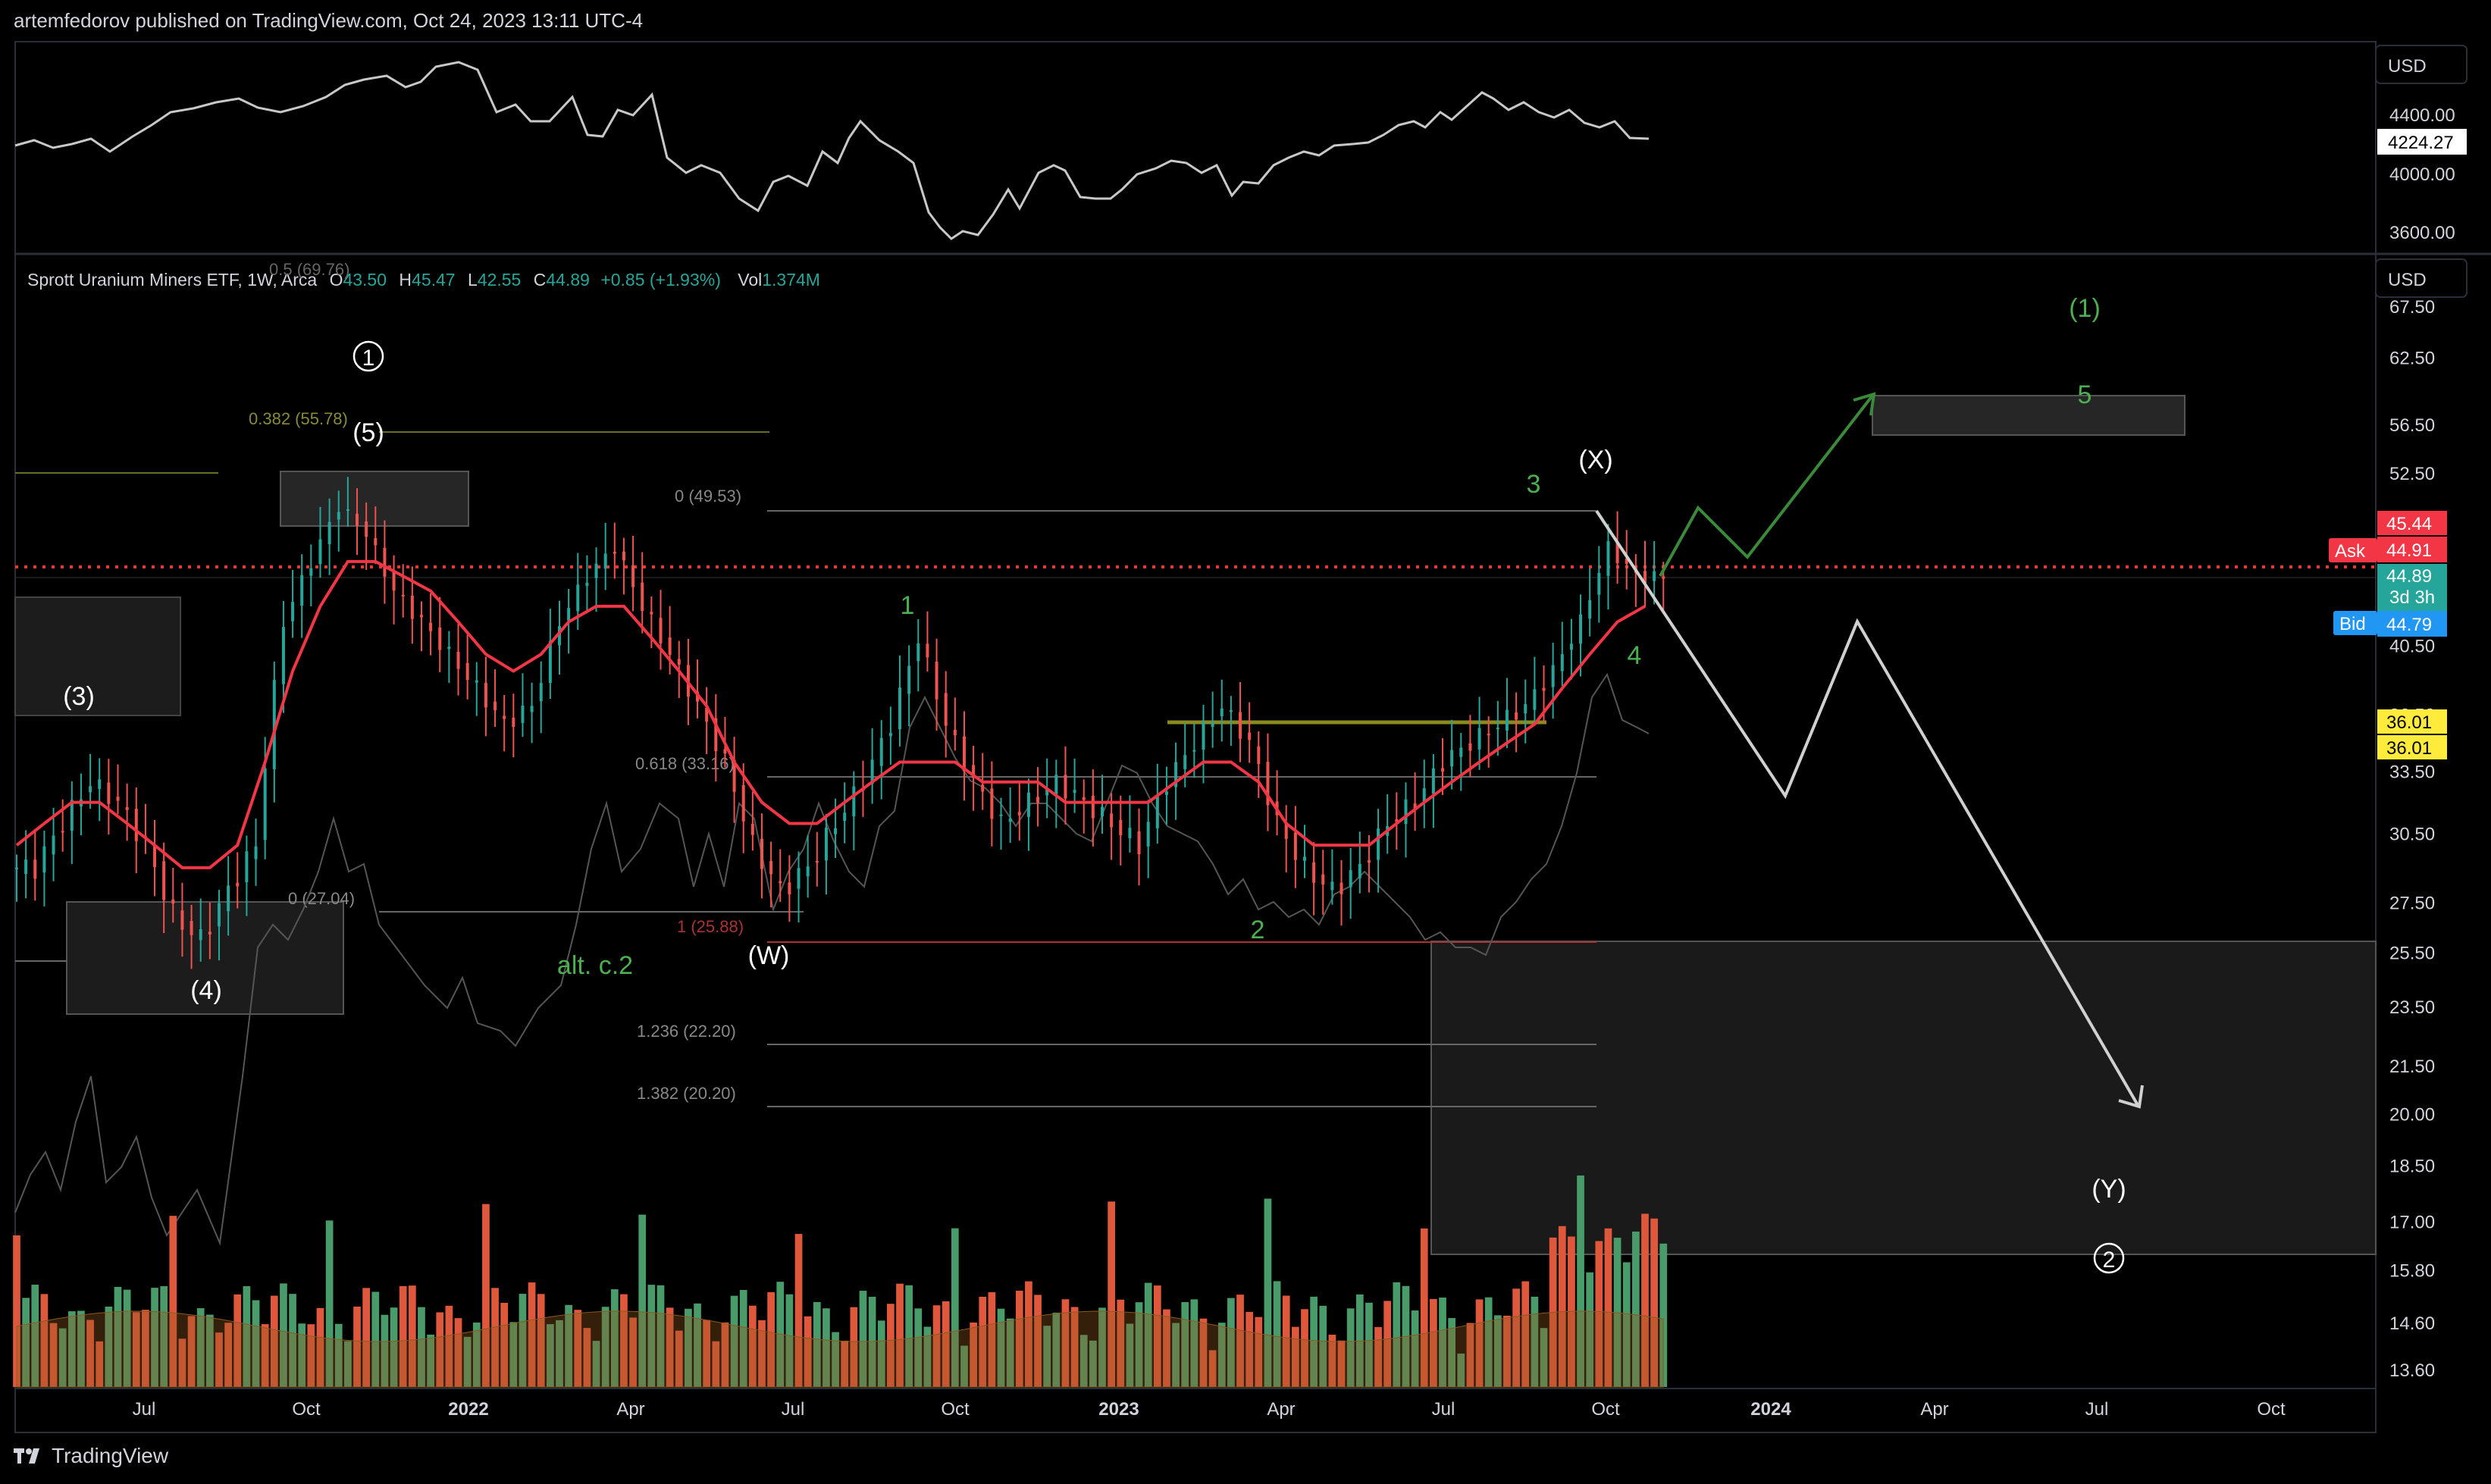 Image resolution: width=2491 pixels, height=1484 pixels. Describe the element at coordinates (2085, 394) in the screenshot. I see `wave-label-green5: 5` at that location.